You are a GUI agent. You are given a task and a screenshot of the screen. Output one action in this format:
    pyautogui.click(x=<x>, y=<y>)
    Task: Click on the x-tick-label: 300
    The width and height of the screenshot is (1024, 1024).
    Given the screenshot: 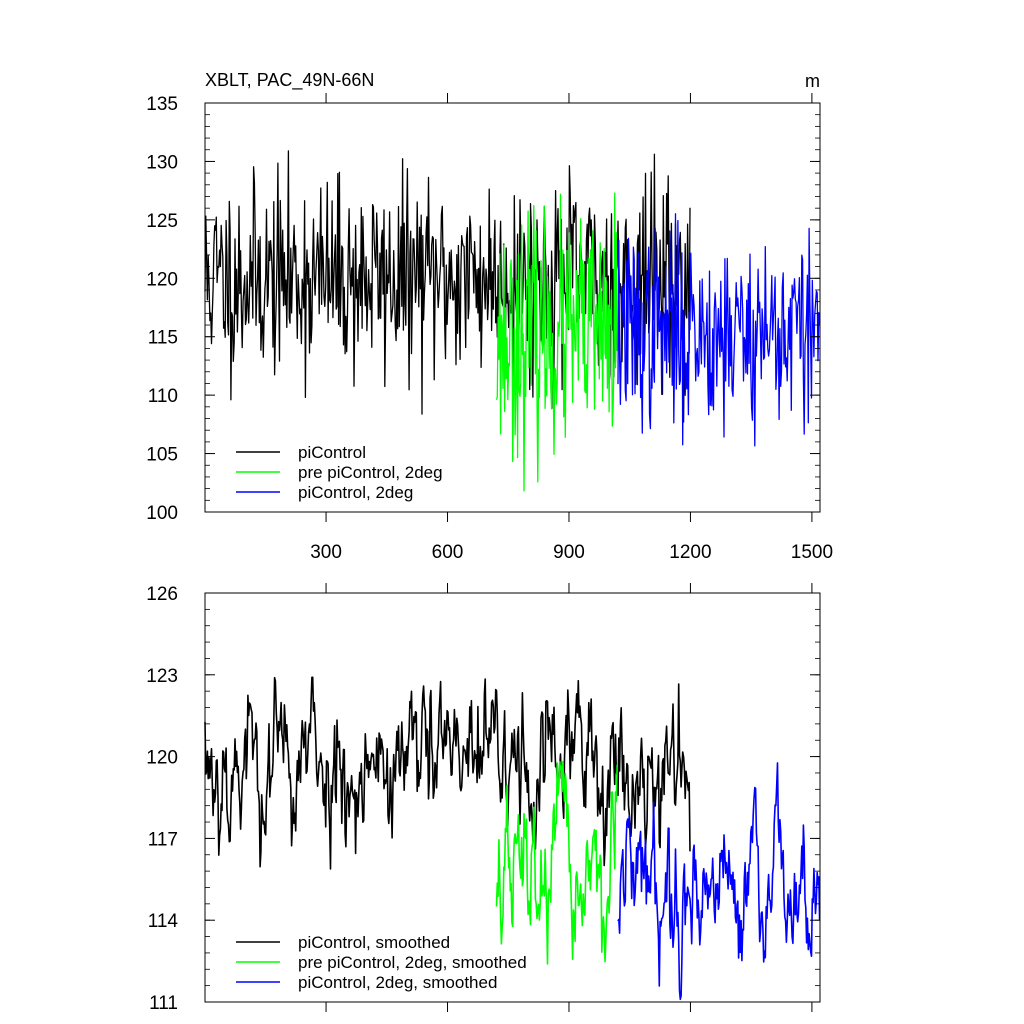 What is the action you would take?
    pyautogui.click(x=326, y=552)
    